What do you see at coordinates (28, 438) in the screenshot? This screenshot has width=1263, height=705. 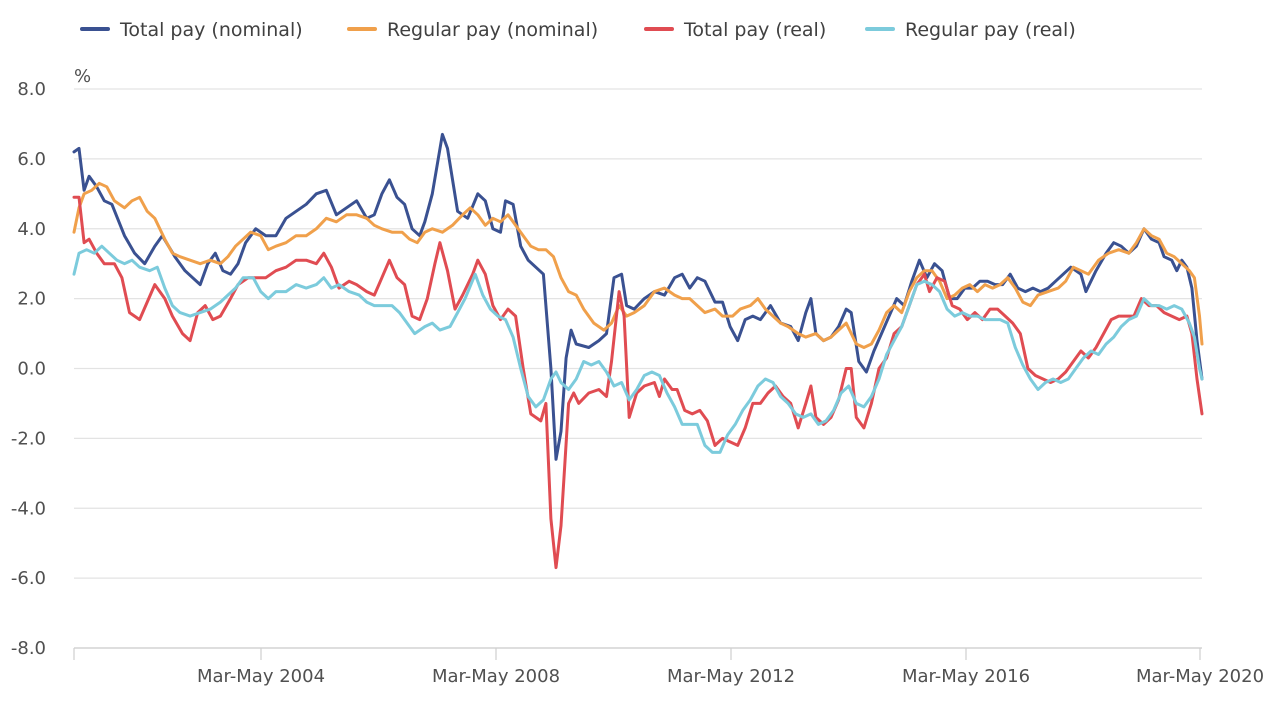 I see `y-tick-label: -2.0` at bounding box center [28, 438].